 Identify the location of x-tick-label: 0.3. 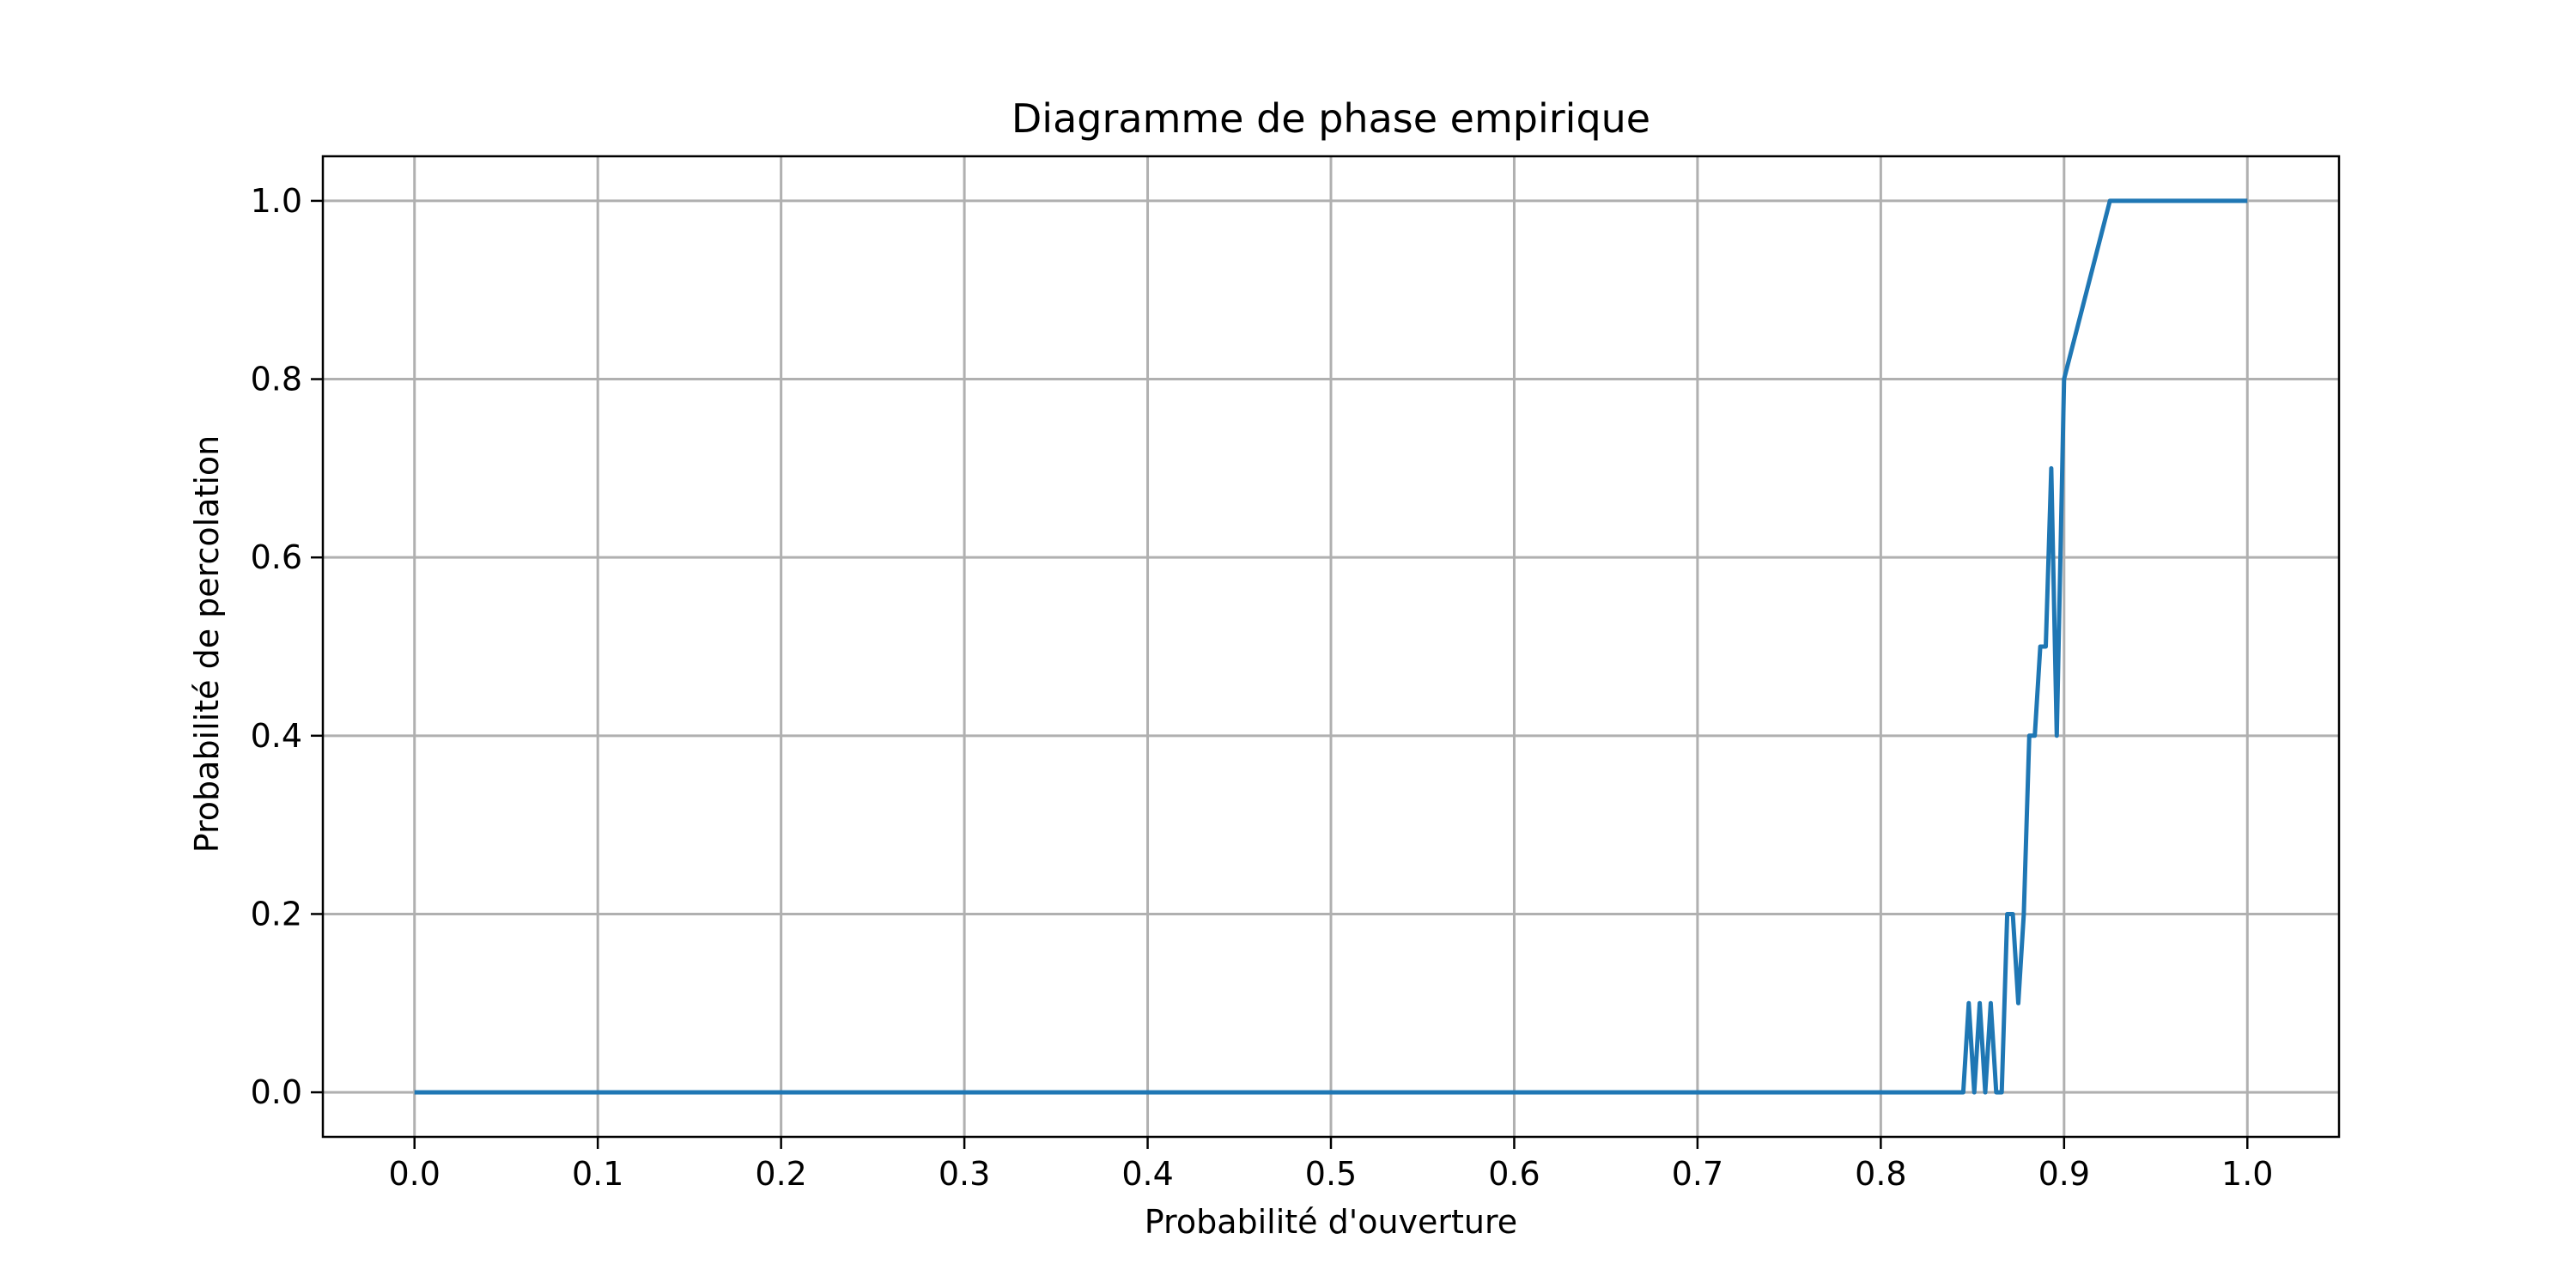
(965, 1174).